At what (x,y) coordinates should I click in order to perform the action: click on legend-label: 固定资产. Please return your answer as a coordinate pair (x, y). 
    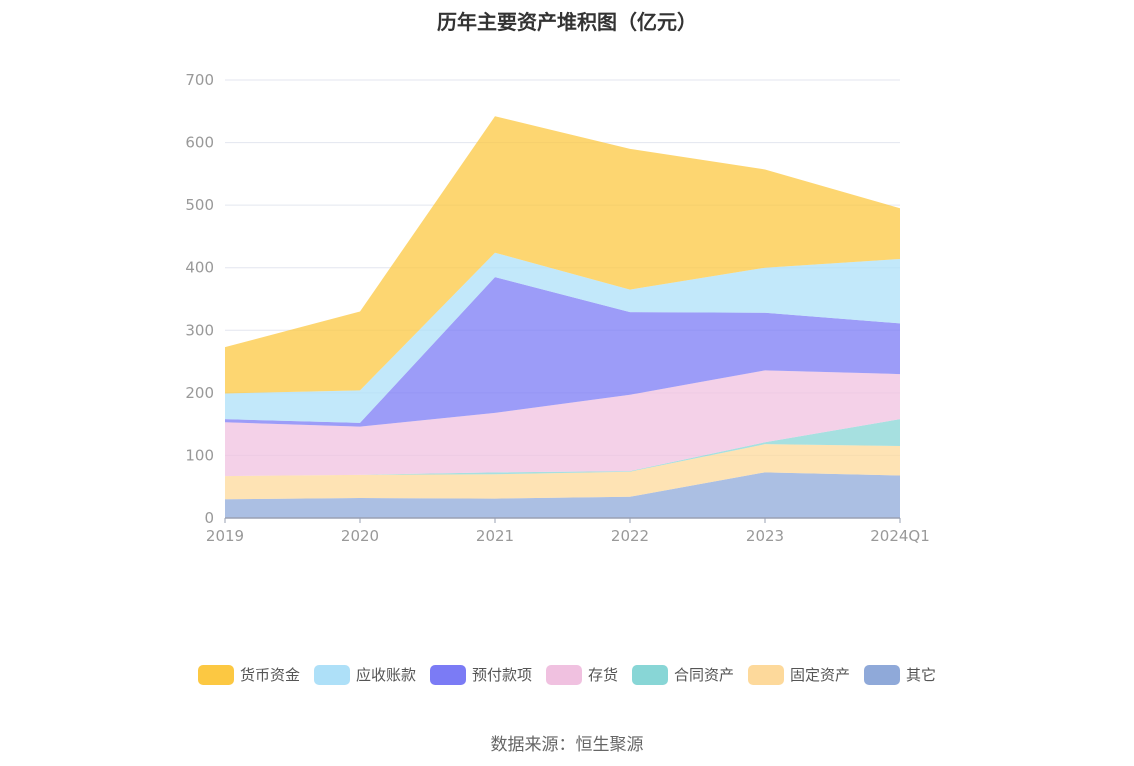
    Looking at the image, I should click on (820, 675).